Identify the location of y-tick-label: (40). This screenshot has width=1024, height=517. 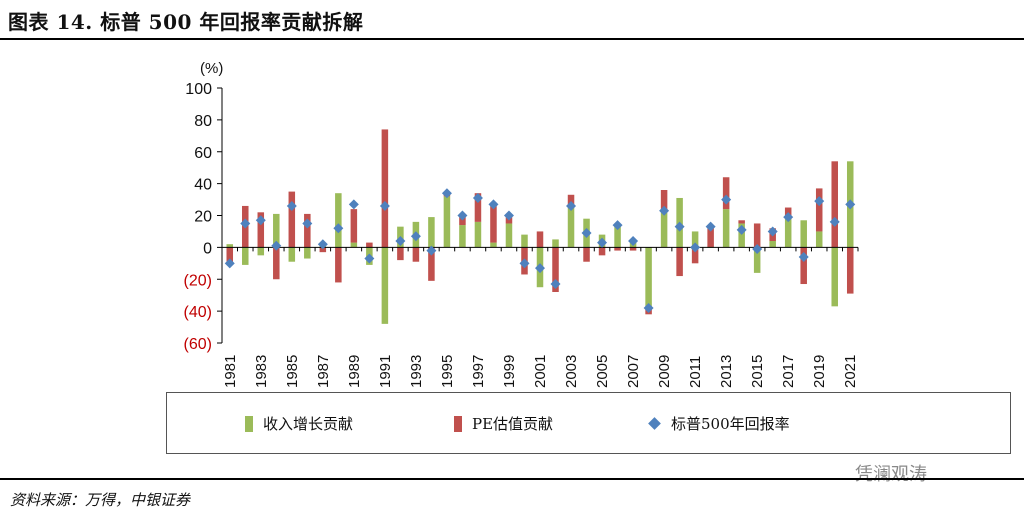
(198, 312).